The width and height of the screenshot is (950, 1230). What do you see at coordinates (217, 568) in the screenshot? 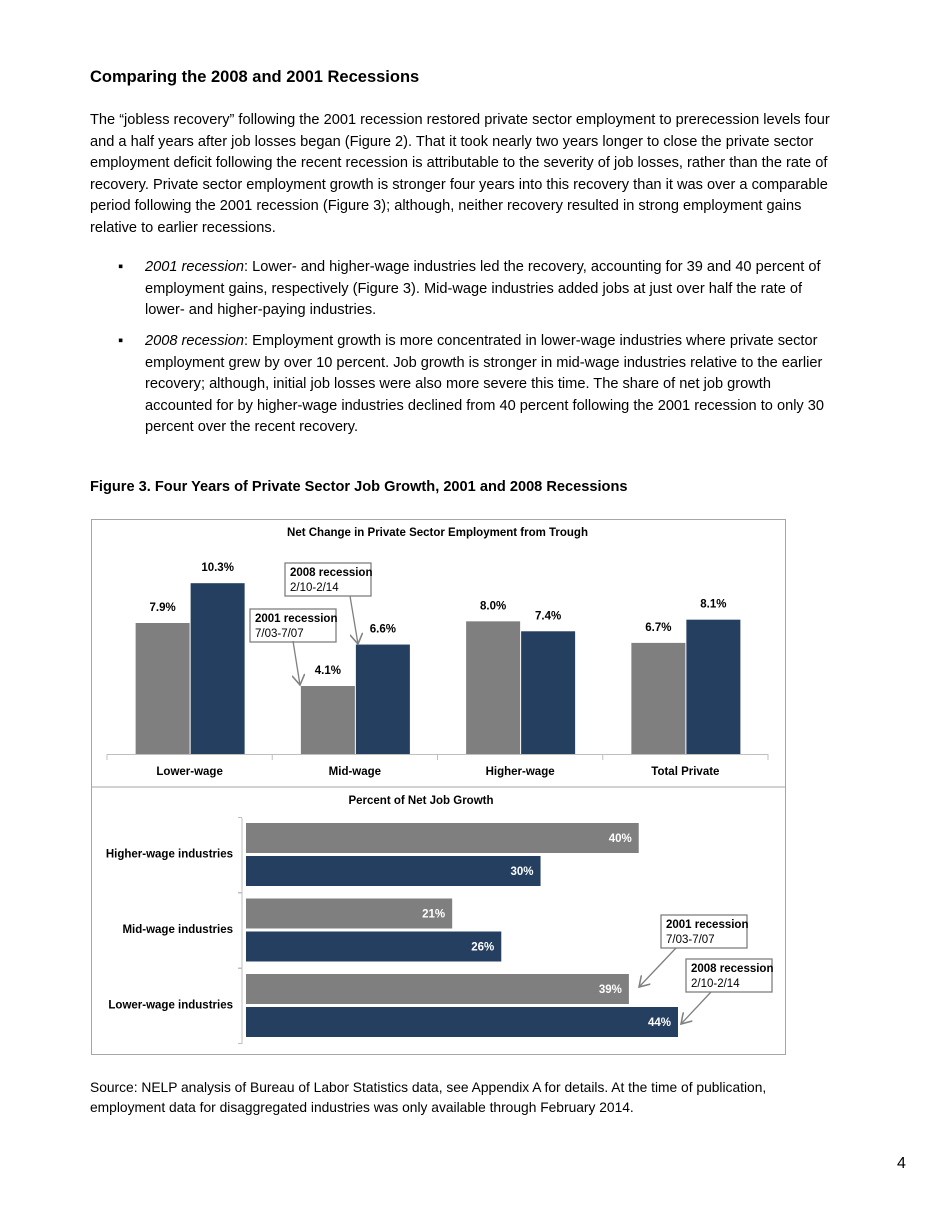
I see `value-label: 10.3%` at bounding box center [217, 568].